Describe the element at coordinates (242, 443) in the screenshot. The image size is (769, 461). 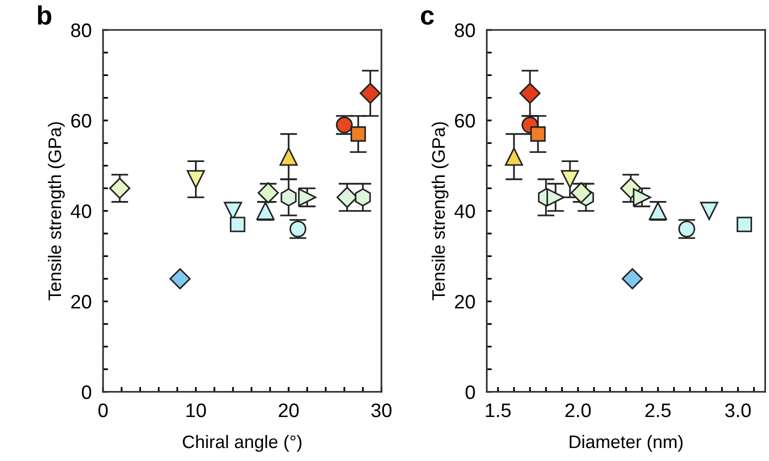
I see `x-axis-title: Chiral angle (°)` at that location.